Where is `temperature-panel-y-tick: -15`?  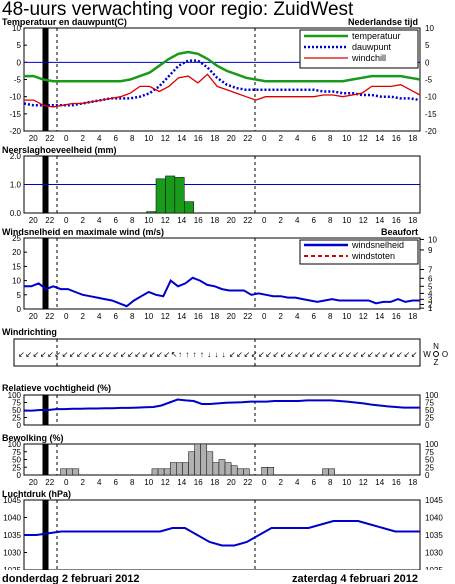 temperature-panel-y-tick: -15 is located at coordinates (15, 114).